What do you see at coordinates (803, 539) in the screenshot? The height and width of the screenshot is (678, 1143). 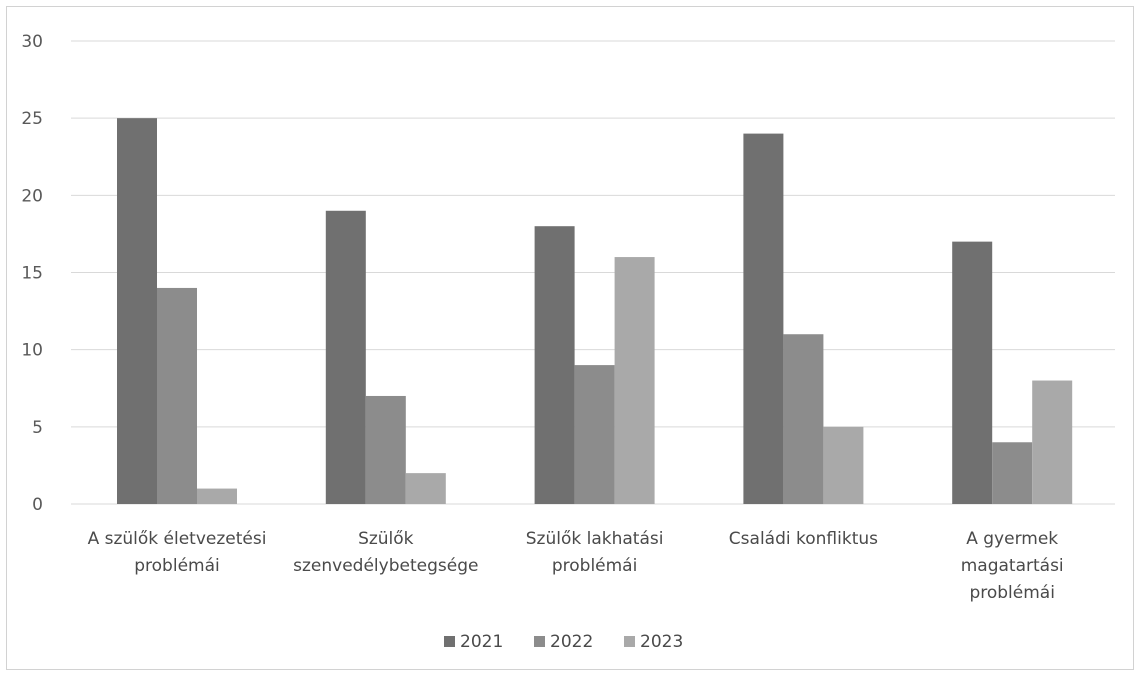 I see `x-category-label: Családi konfliktus` at bounding box center [803, 539].